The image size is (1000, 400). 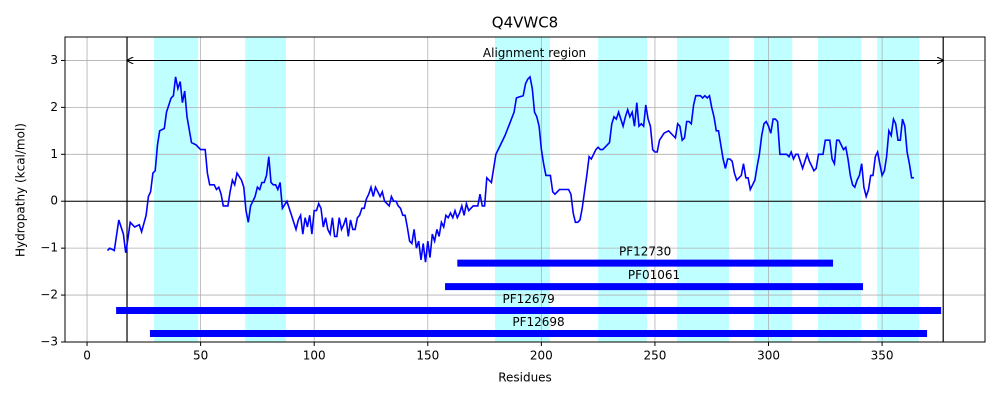 I want to click on domain-label: PF12730, so click(x=645, y=252).